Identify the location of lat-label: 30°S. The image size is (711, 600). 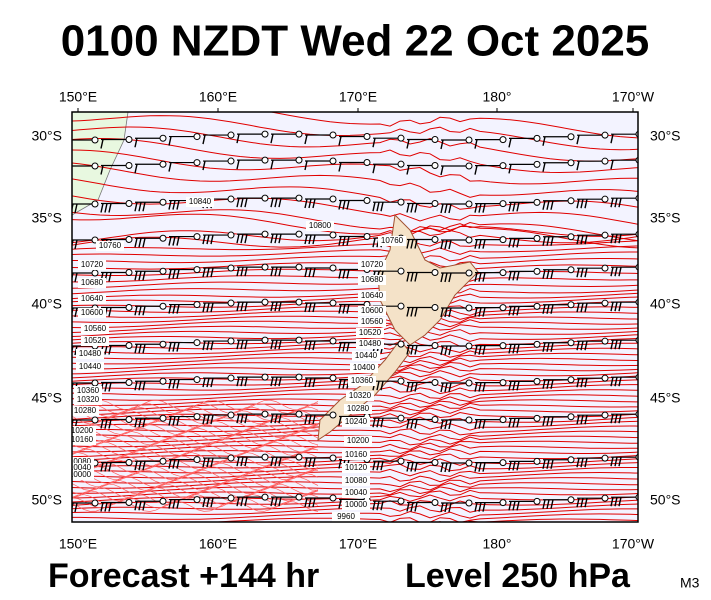
(46, 136).